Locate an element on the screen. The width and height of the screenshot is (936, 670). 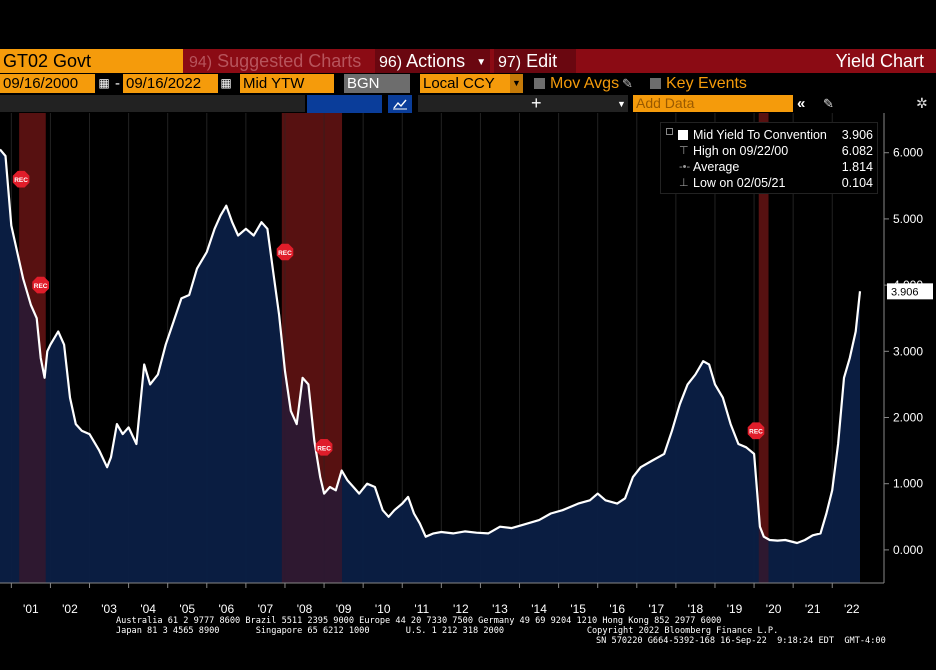
x-tick-label: '10 is located at coordinates (383, 608).